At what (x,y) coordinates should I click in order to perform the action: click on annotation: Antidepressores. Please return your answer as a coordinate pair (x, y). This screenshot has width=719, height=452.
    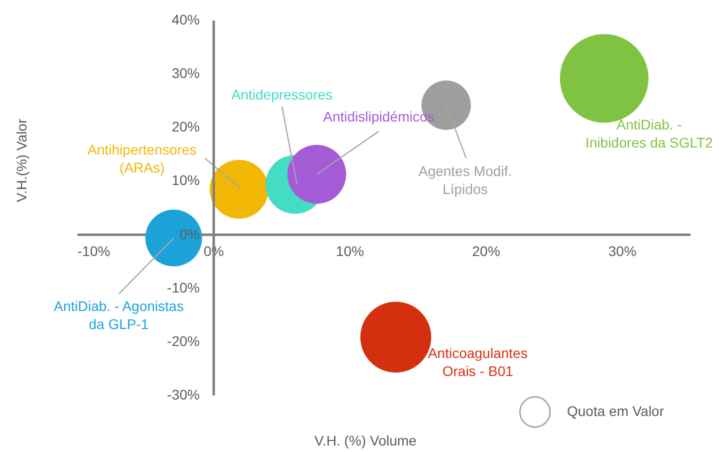
    Looking at the image, I should click on (282, 94).